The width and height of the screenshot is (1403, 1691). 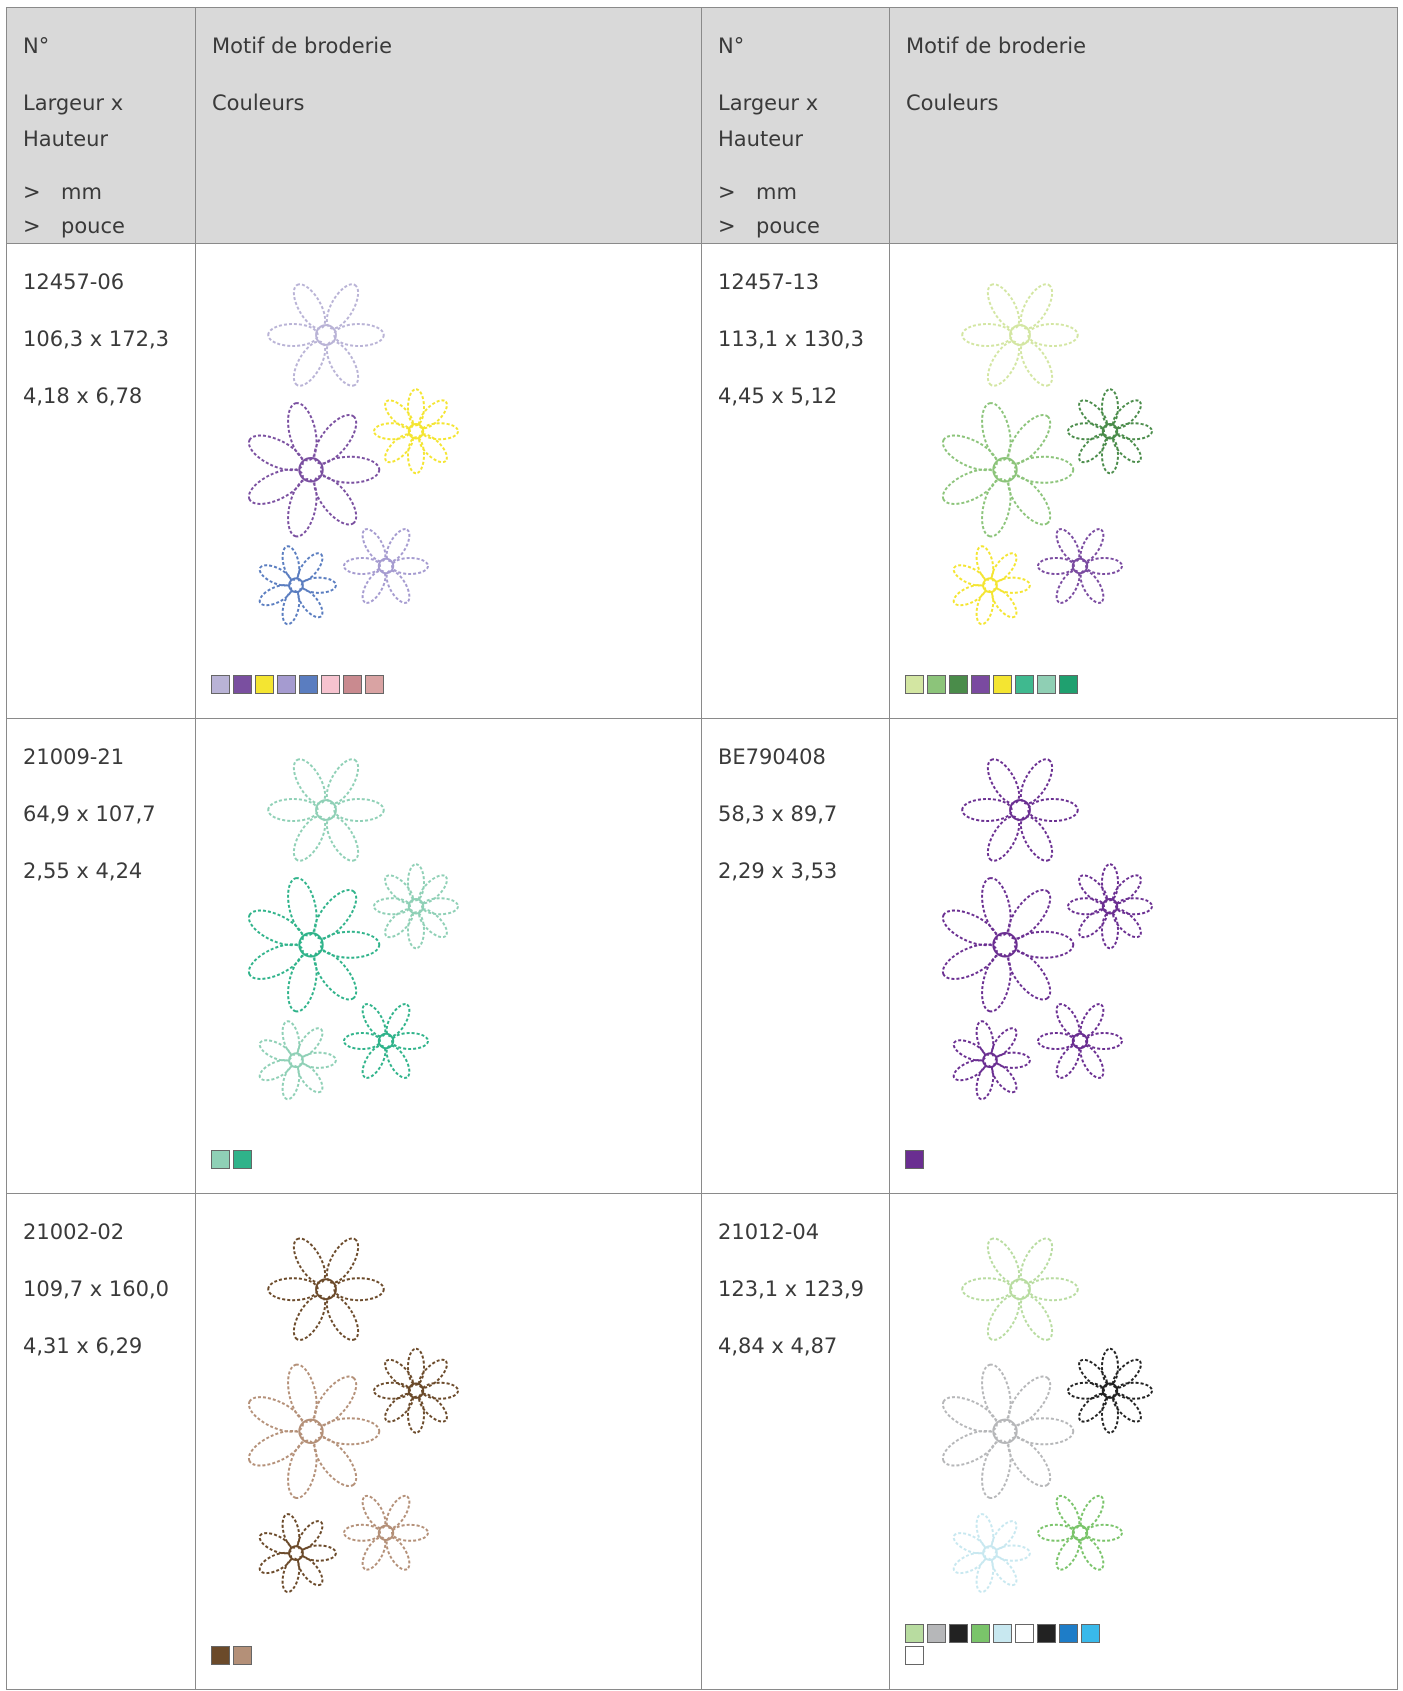 What do you see at coordinates (302, 46) in the screenshot?
I see `header-motif: Motif de broderie` at bounding box center [302, 46].